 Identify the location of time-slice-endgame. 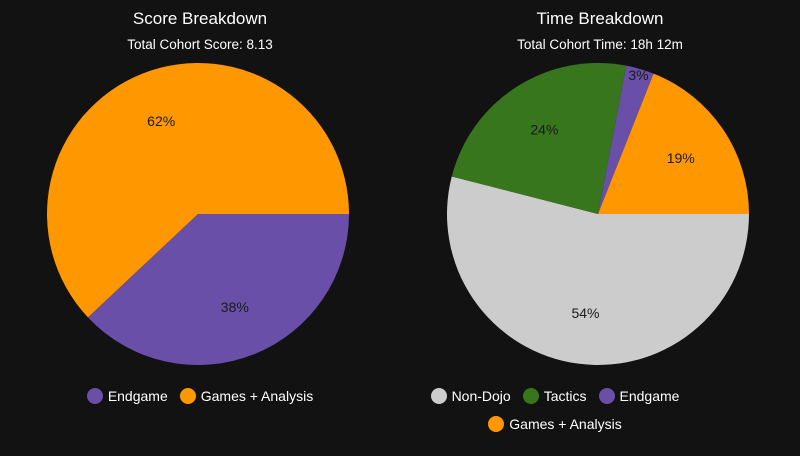
(626, 139).